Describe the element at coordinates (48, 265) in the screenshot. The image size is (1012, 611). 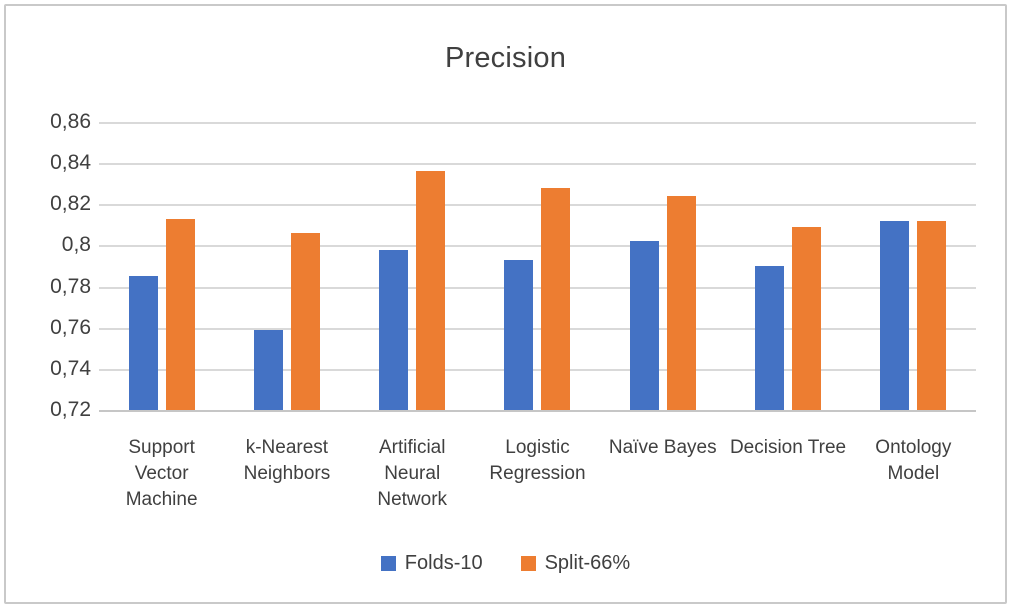
I see `y-axis: 0,86 0,84 0,82 0,8 0,78 0,76 0,74 0,72` at that location.